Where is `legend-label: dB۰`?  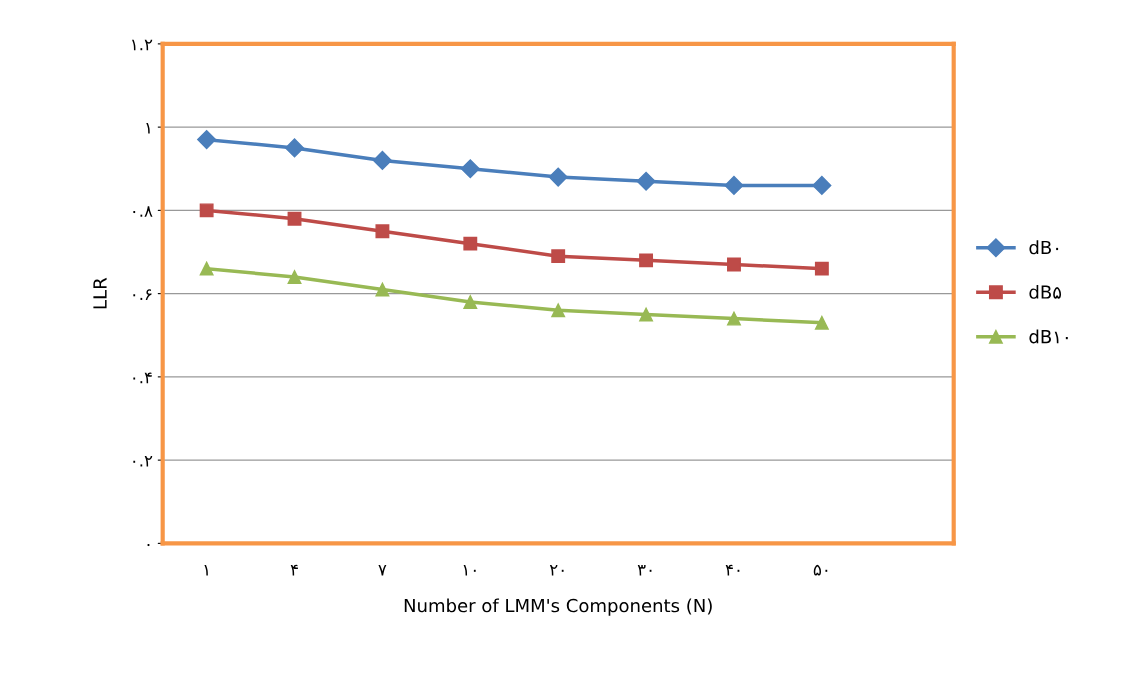
legend-label: dB۰ is located at coordinates (1044, 247).